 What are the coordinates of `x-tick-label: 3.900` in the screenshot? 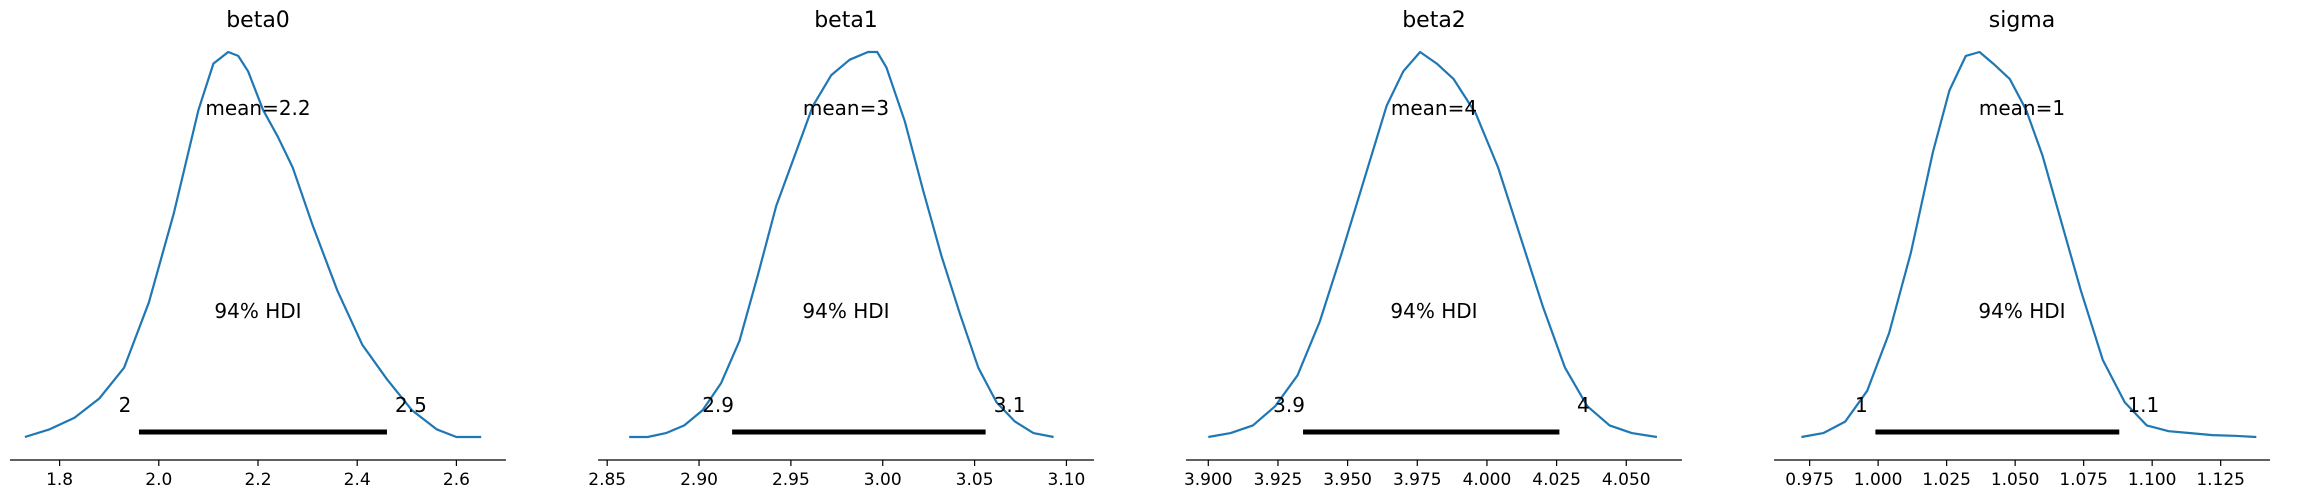 It's located at (1208, 480).